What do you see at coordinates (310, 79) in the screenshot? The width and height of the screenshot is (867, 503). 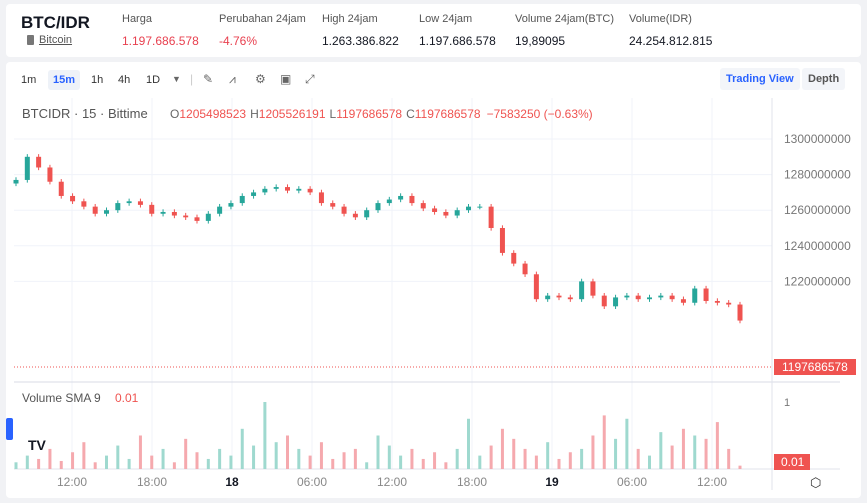 I see `fullscreen-icon: ⤢` at bounding box center [310, 79].